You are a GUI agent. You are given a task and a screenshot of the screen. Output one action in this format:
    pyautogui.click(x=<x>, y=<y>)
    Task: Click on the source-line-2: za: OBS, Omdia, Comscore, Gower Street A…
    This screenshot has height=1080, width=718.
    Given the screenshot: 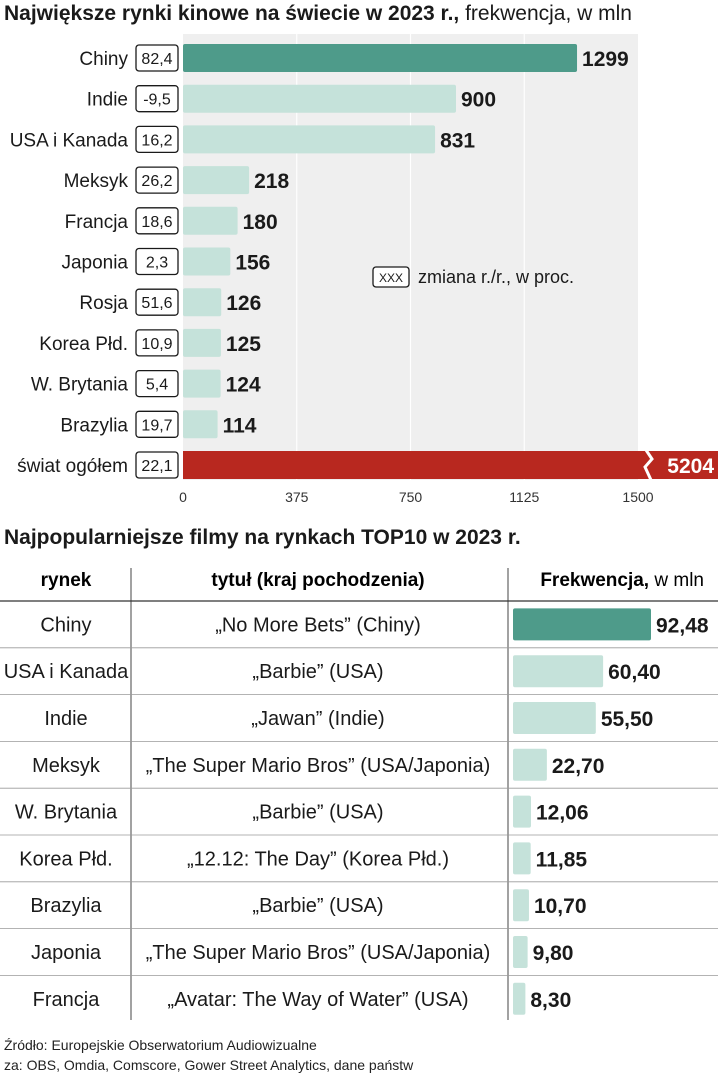 What is the action you would take?
    pyautogui.click(x=209, y=1065)
    